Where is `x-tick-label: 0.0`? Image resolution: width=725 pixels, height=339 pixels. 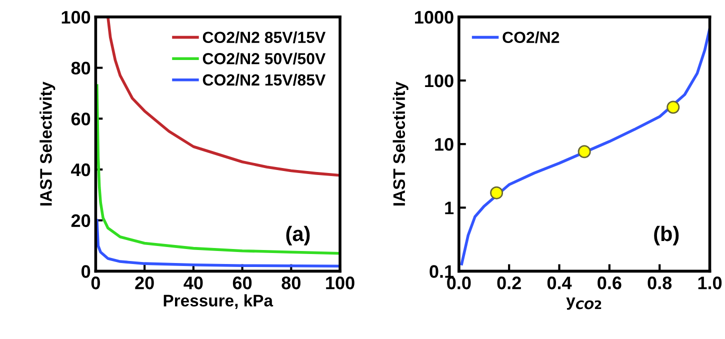 x-tick-label: 0.0 is located at coordinates (459, 283).